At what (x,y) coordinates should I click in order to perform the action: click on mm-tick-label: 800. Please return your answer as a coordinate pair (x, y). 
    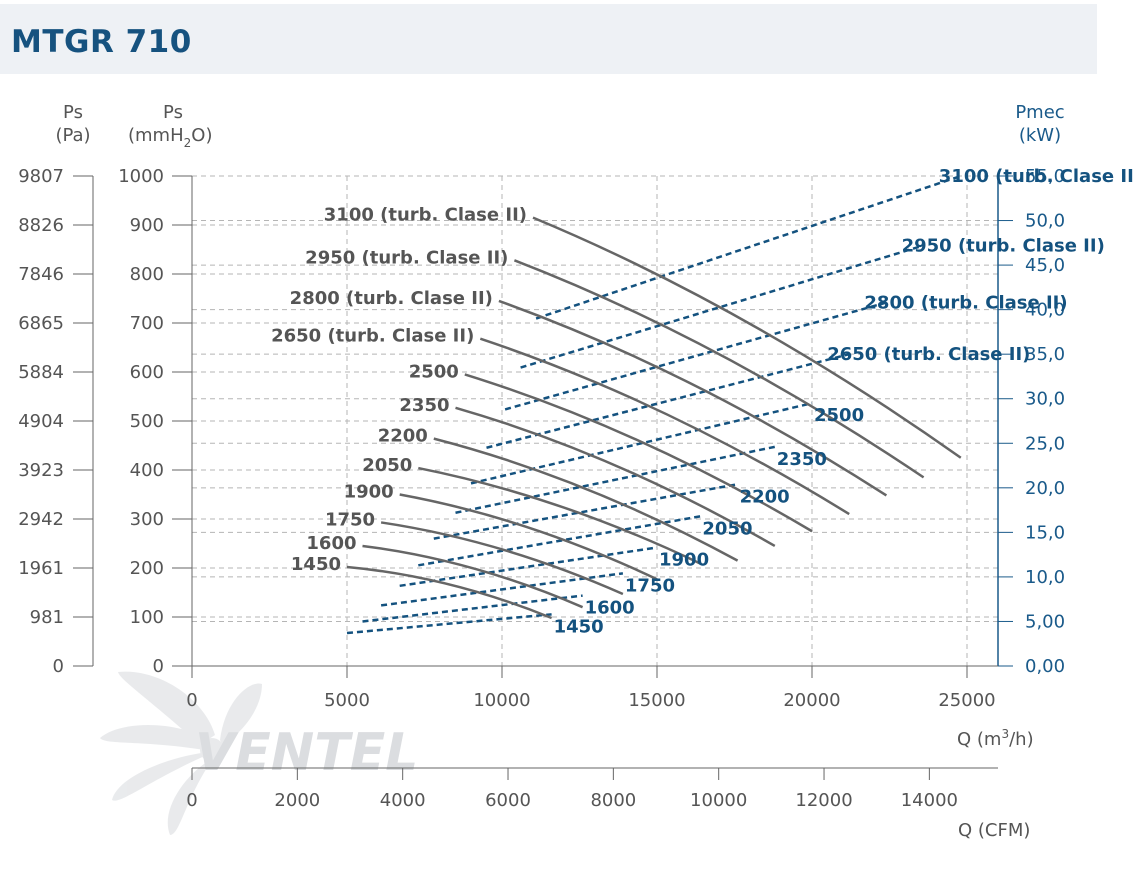
    Looking at the image, I should click on (147, 274).